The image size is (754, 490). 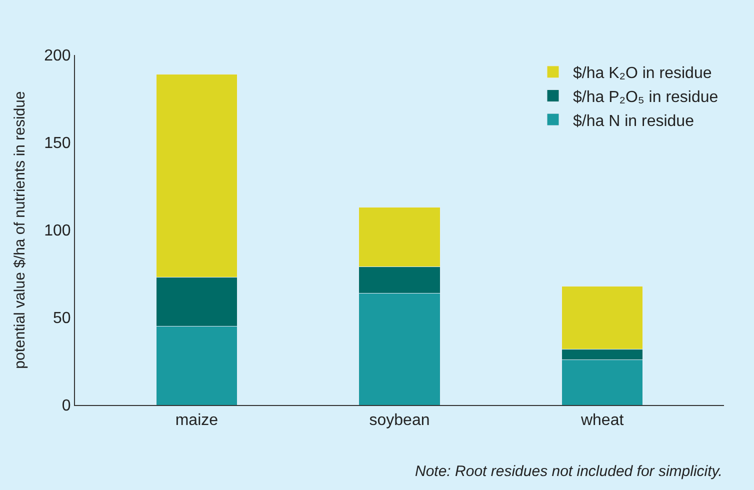 What do you see at coordinates (602, 421) in the screenshot?
I see `x-tick-label: wheat` at bounding box center [602, 421].